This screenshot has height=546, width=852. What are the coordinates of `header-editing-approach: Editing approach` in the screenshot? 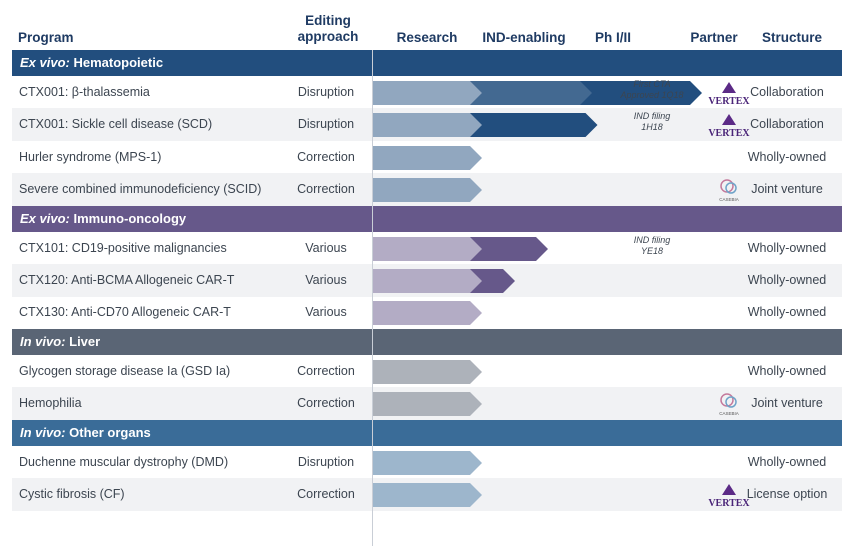 It's located at (328, 28).